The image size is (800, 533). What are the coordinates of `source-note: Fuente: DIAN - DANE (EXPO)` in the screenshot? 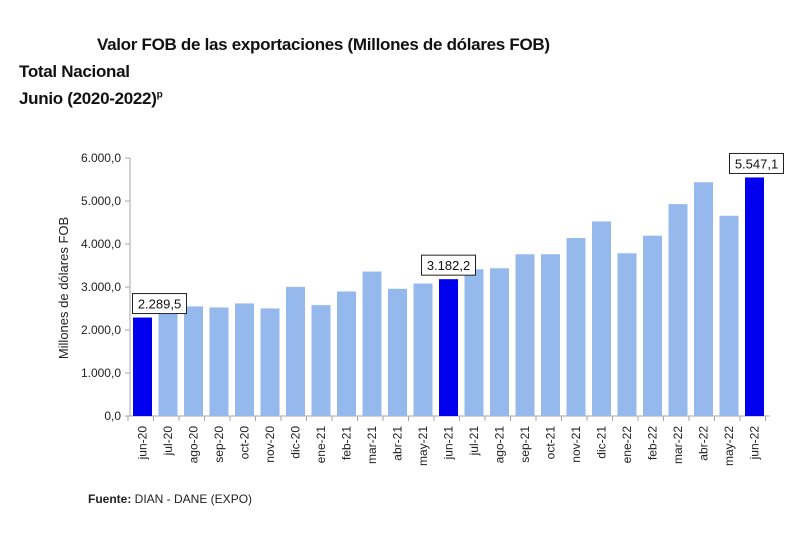 It's located at (170, 499).